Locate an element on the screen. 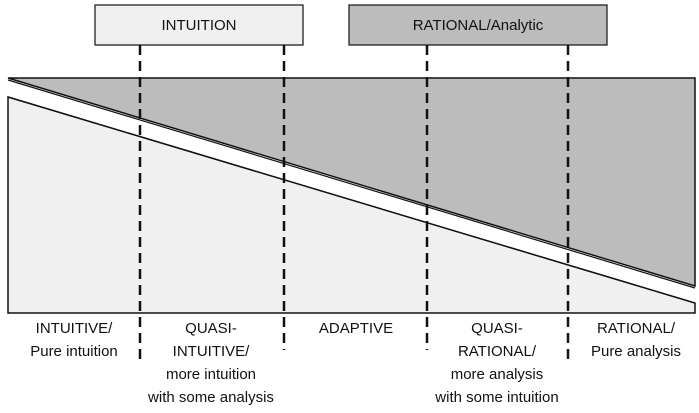 The width and height of the screenshot is (699, 413). column-label: with some analysis is located at coordinates (210, 397).